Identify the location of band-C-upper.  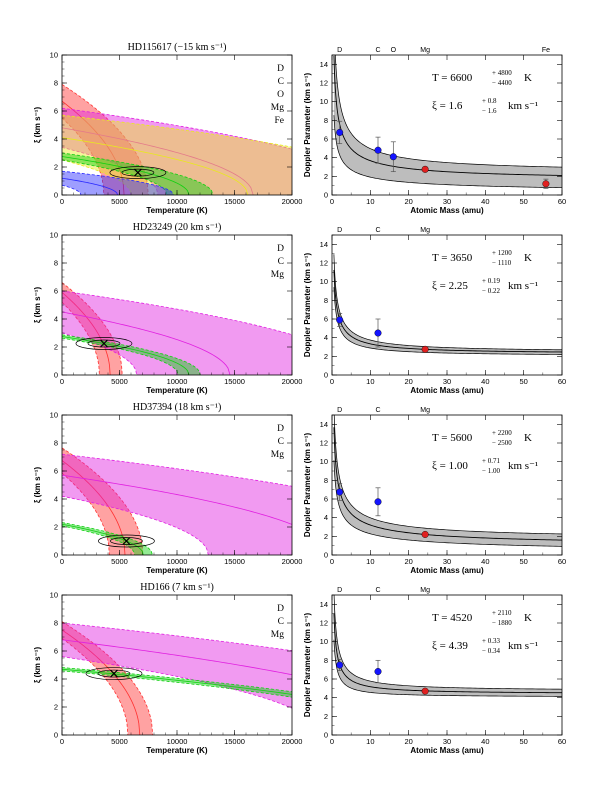
(177, 637).